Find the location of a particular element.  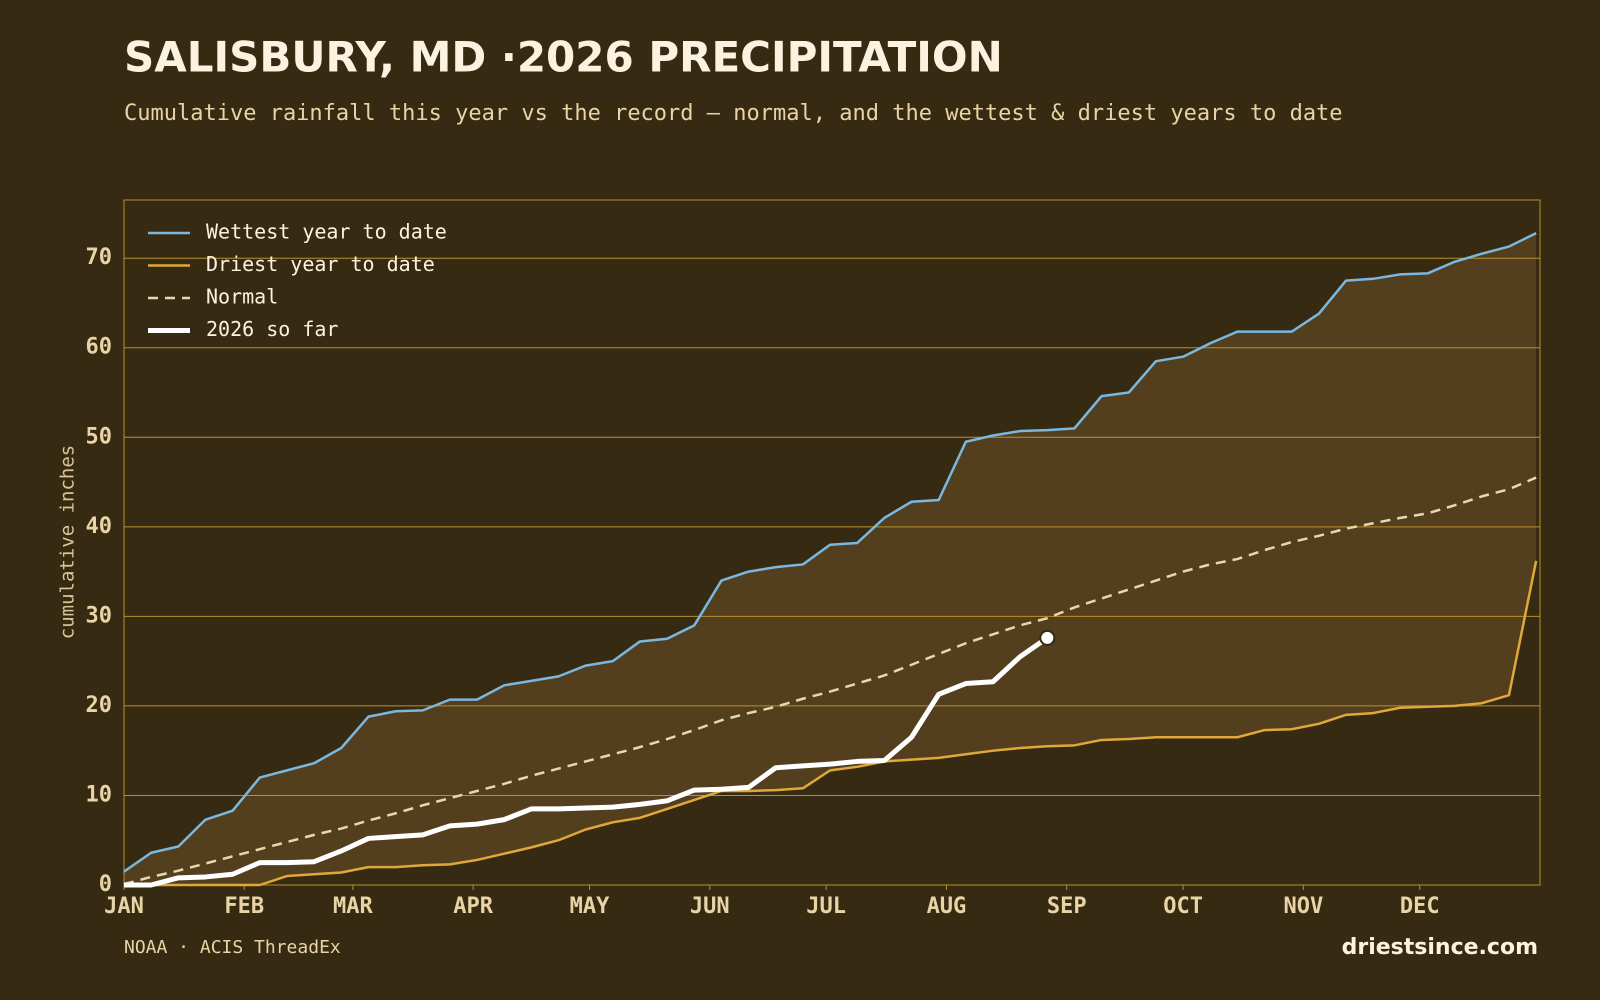

x-tick-label: FEB is located at coordinates (244, 906).